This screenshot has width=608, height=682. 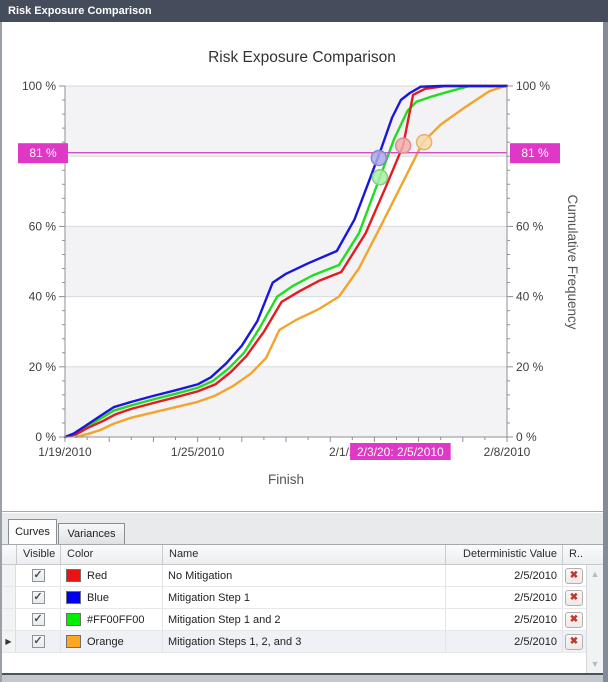 I want to click on color-cell: #FF00FF00, so click(x=111, y=619).